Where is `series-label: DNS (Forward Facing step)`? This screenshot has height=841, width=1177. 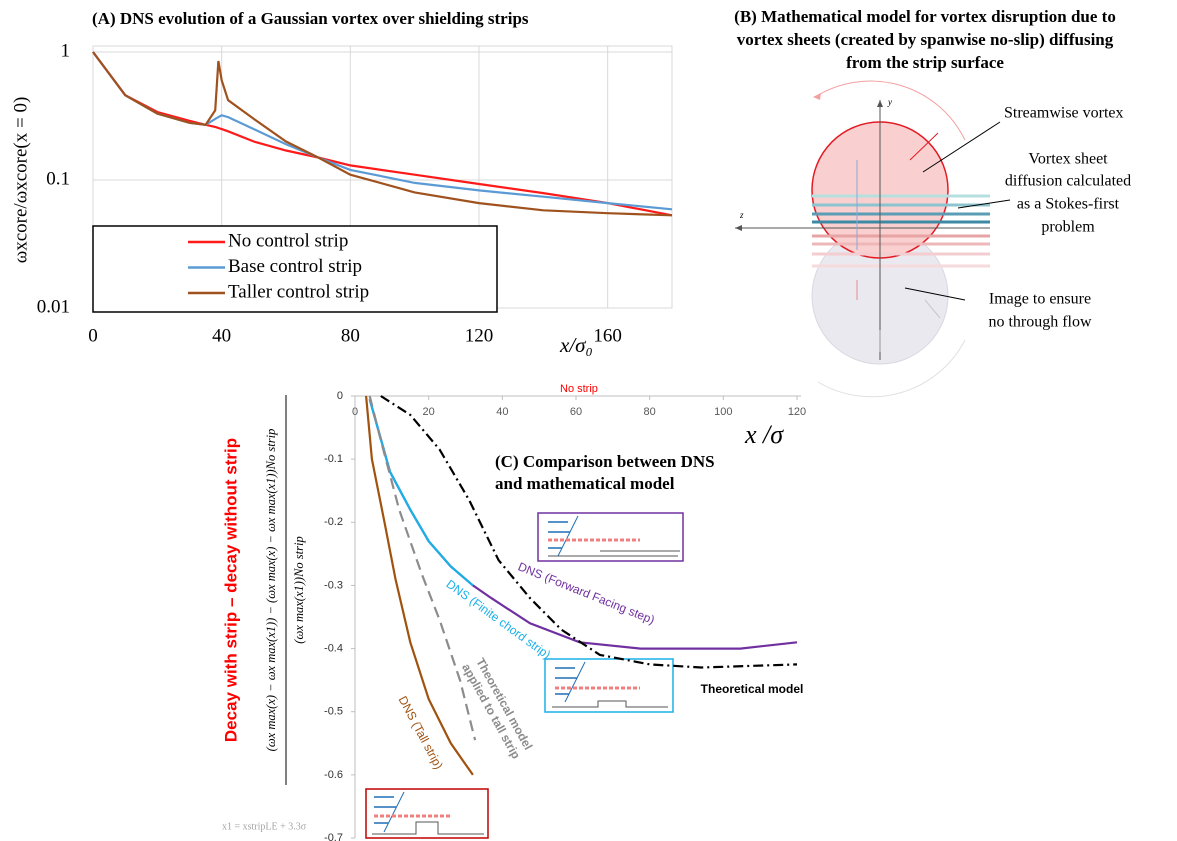
series-label: DNS (Forward Facing step) is located at coordinates (586, 593).